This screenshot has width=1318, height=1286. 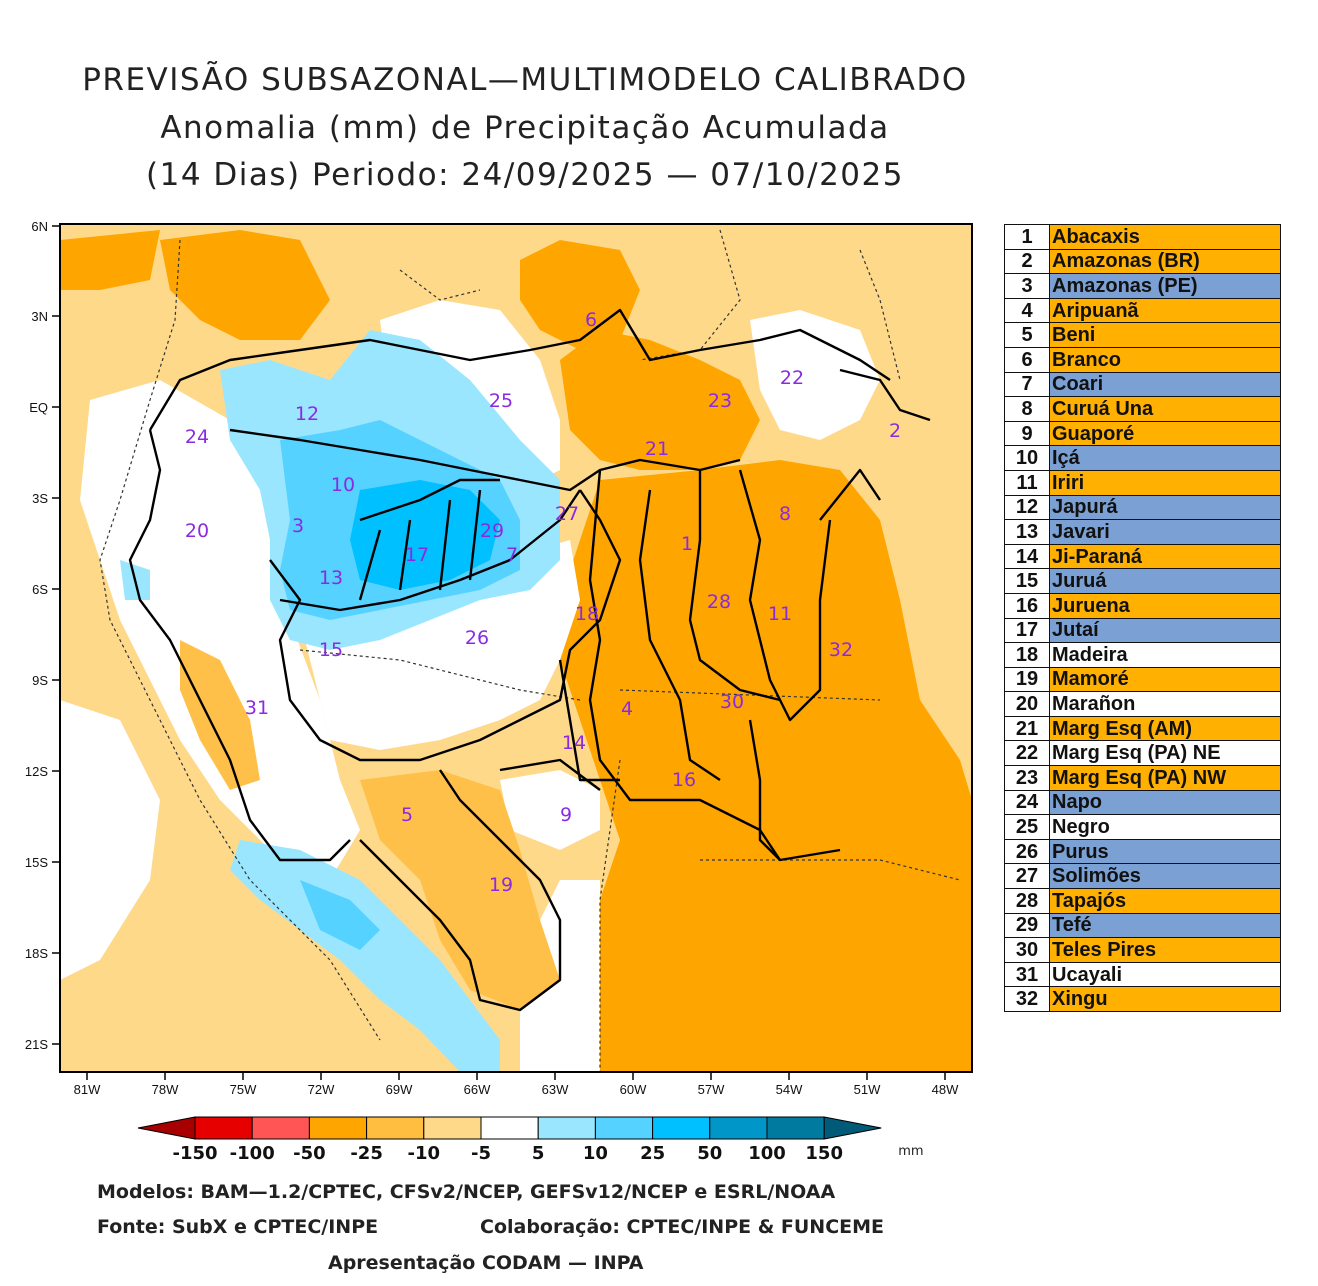 What do you see at coordinates (633, 1089) in the screenshot?
I see `lon-label: 60W` at bounding box center [633, 1089].